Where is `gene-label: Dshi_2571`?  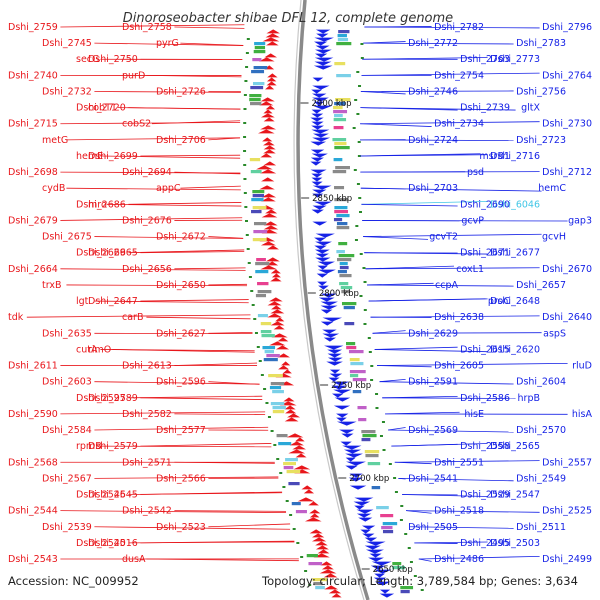 gene-label: Dshi_2571 is located at coordinates (147, 462).